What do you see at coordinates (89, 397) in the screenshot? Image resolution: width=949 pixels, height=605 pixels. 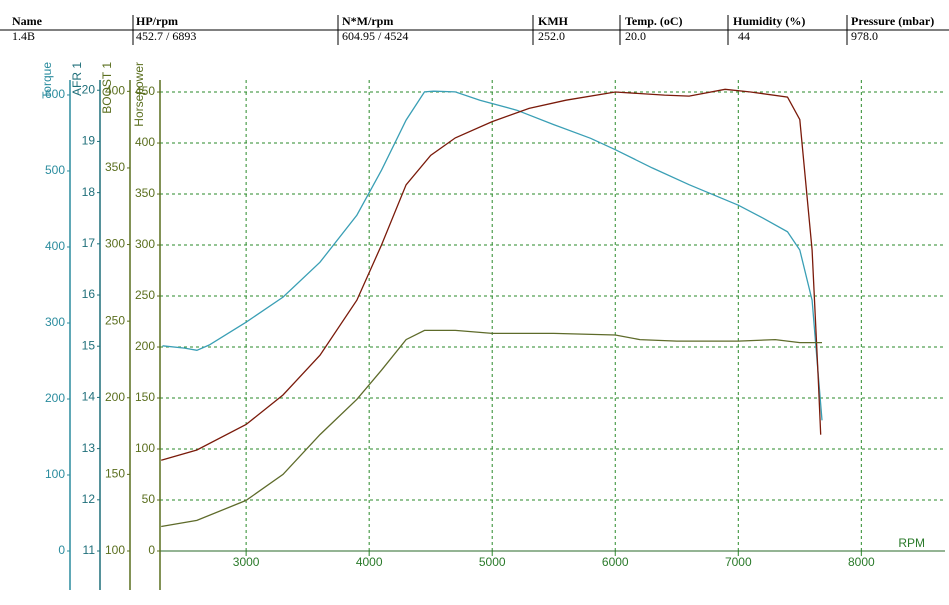 I see `y-tick-label: 14` at bounding box center [89, 397].